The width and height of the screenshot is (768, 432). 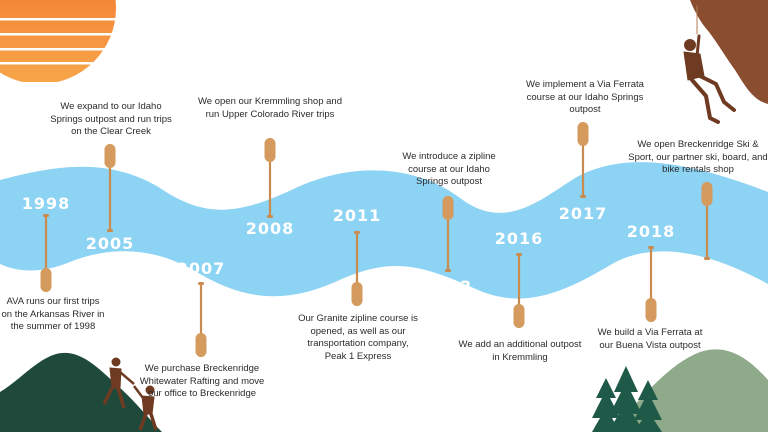 I want to click on year-label: 2018, so click(x=651, y=231).